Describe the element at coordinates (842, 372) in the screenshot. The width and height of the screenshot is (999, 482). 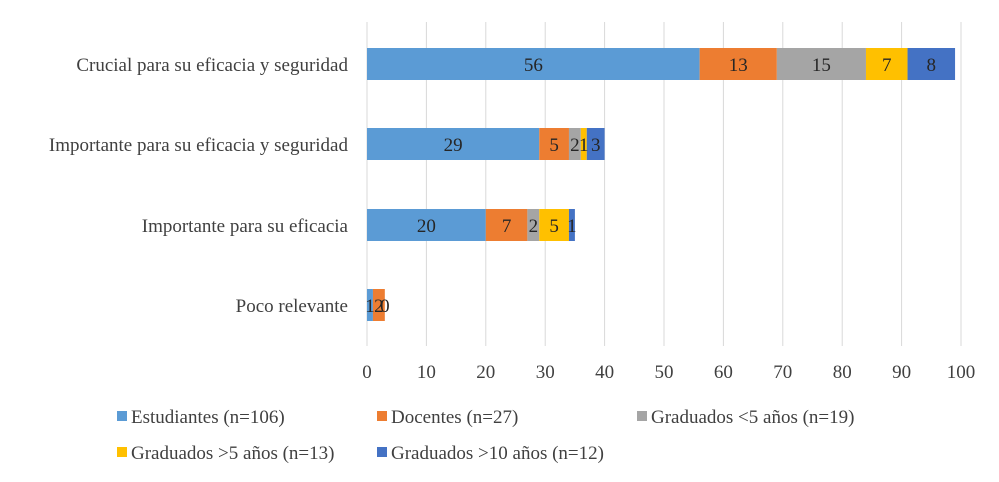
I see `x-tick-label: 80` at that location.